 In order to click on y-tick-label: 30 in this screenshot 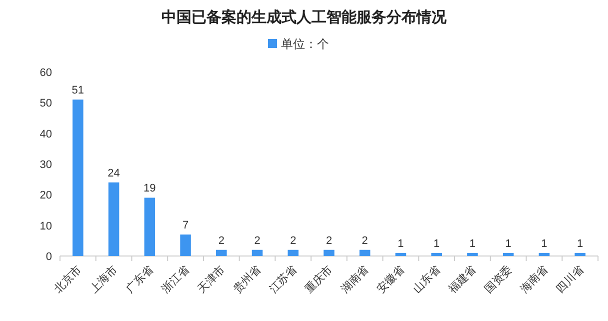, I will do `click(46, 165)`.